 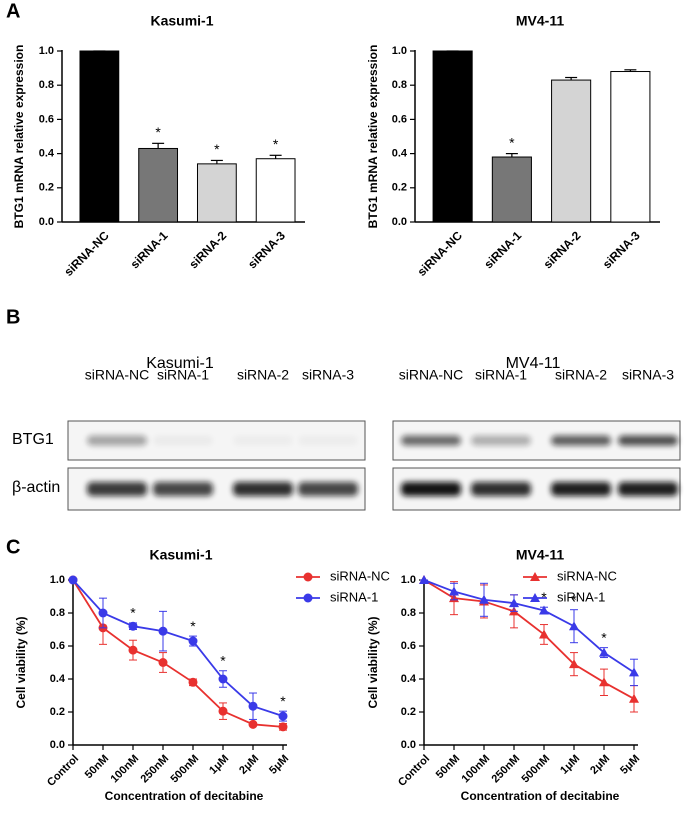 I want to click on x-tick-label: 5μM, so click(x=279, y=765).